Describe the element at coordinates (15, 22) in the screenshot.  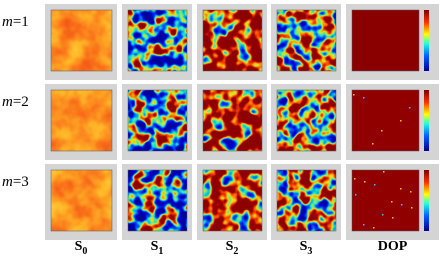
I see `row-label: m=1` at that location.